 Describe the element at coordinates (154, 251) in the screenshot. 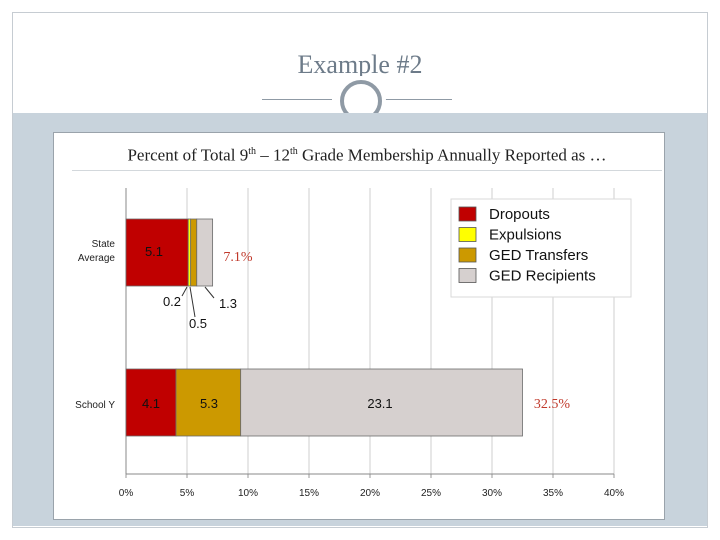

I see `data-label-state-average-dropouts: 5.1` at that location.